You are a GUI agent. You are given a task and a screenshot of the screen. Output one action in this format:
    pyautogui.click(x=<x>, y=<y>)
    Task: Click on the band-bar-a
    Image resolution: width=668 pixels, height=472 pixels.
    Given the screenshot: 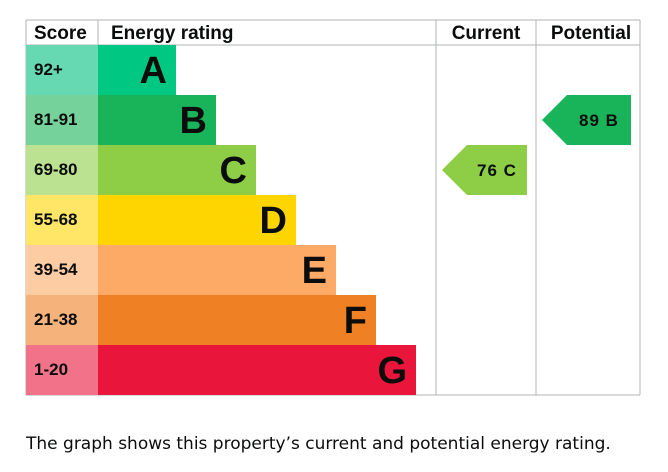 What is the action you would take?
    pyautogui.click(x=137, y=70)
    